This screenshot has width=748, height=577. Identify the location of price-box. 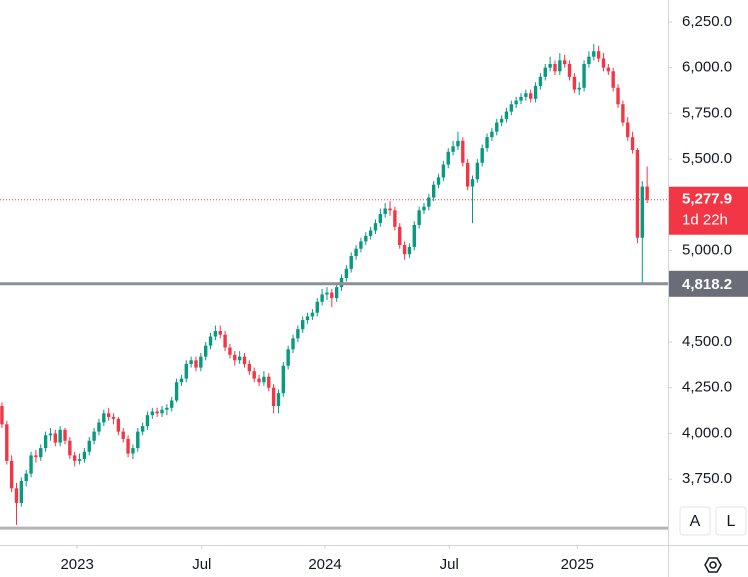
(708, 210).